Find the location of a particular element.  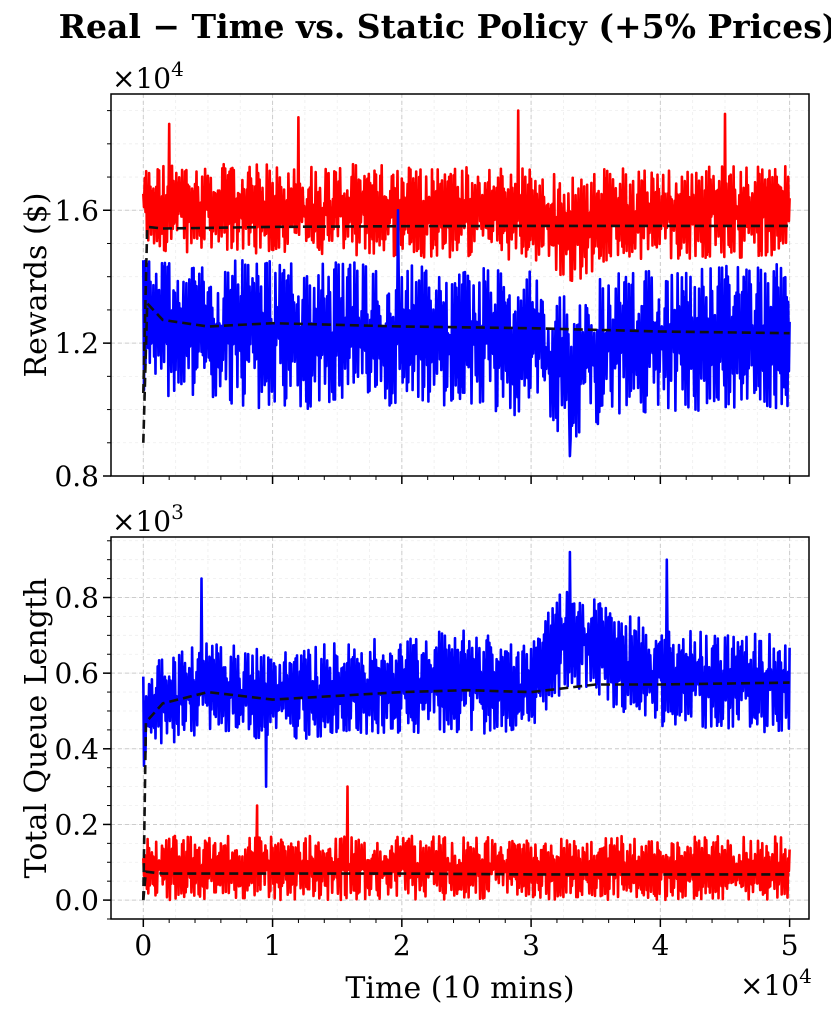

y-tick-label: 0.2 is located at coordinates (76, 824).